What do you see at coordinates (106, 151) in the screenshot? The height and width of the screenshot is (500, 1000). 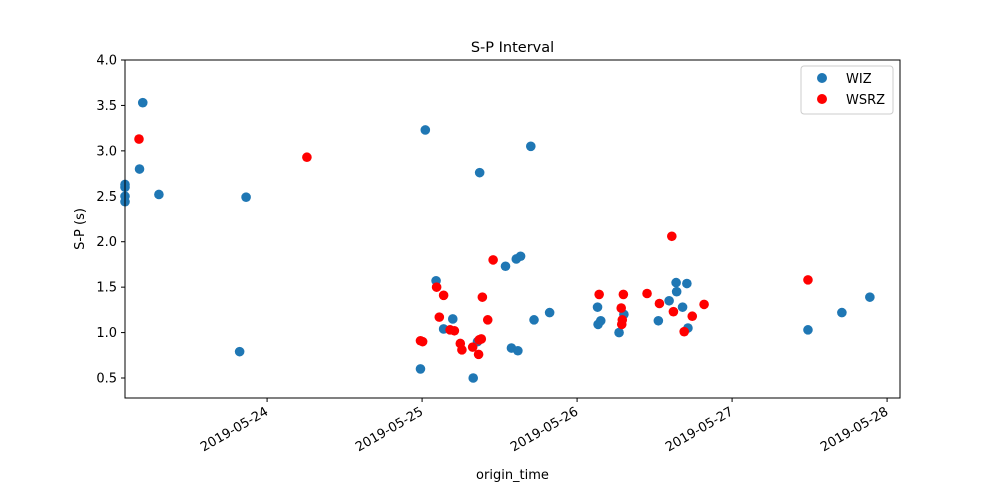 I see `y-tick-label: 3.0` at bounding box center [106, 151].